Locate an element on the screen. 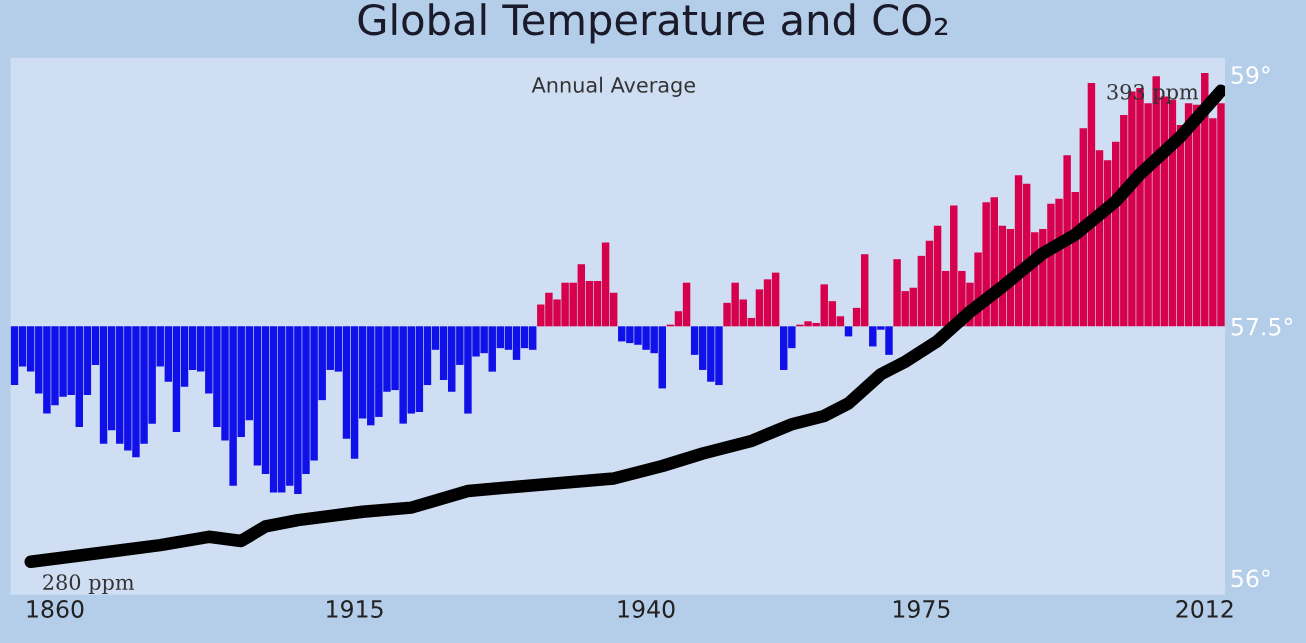 The height and width of the screenshot is (643, 1306). bar is located at coordinates (848, 331).